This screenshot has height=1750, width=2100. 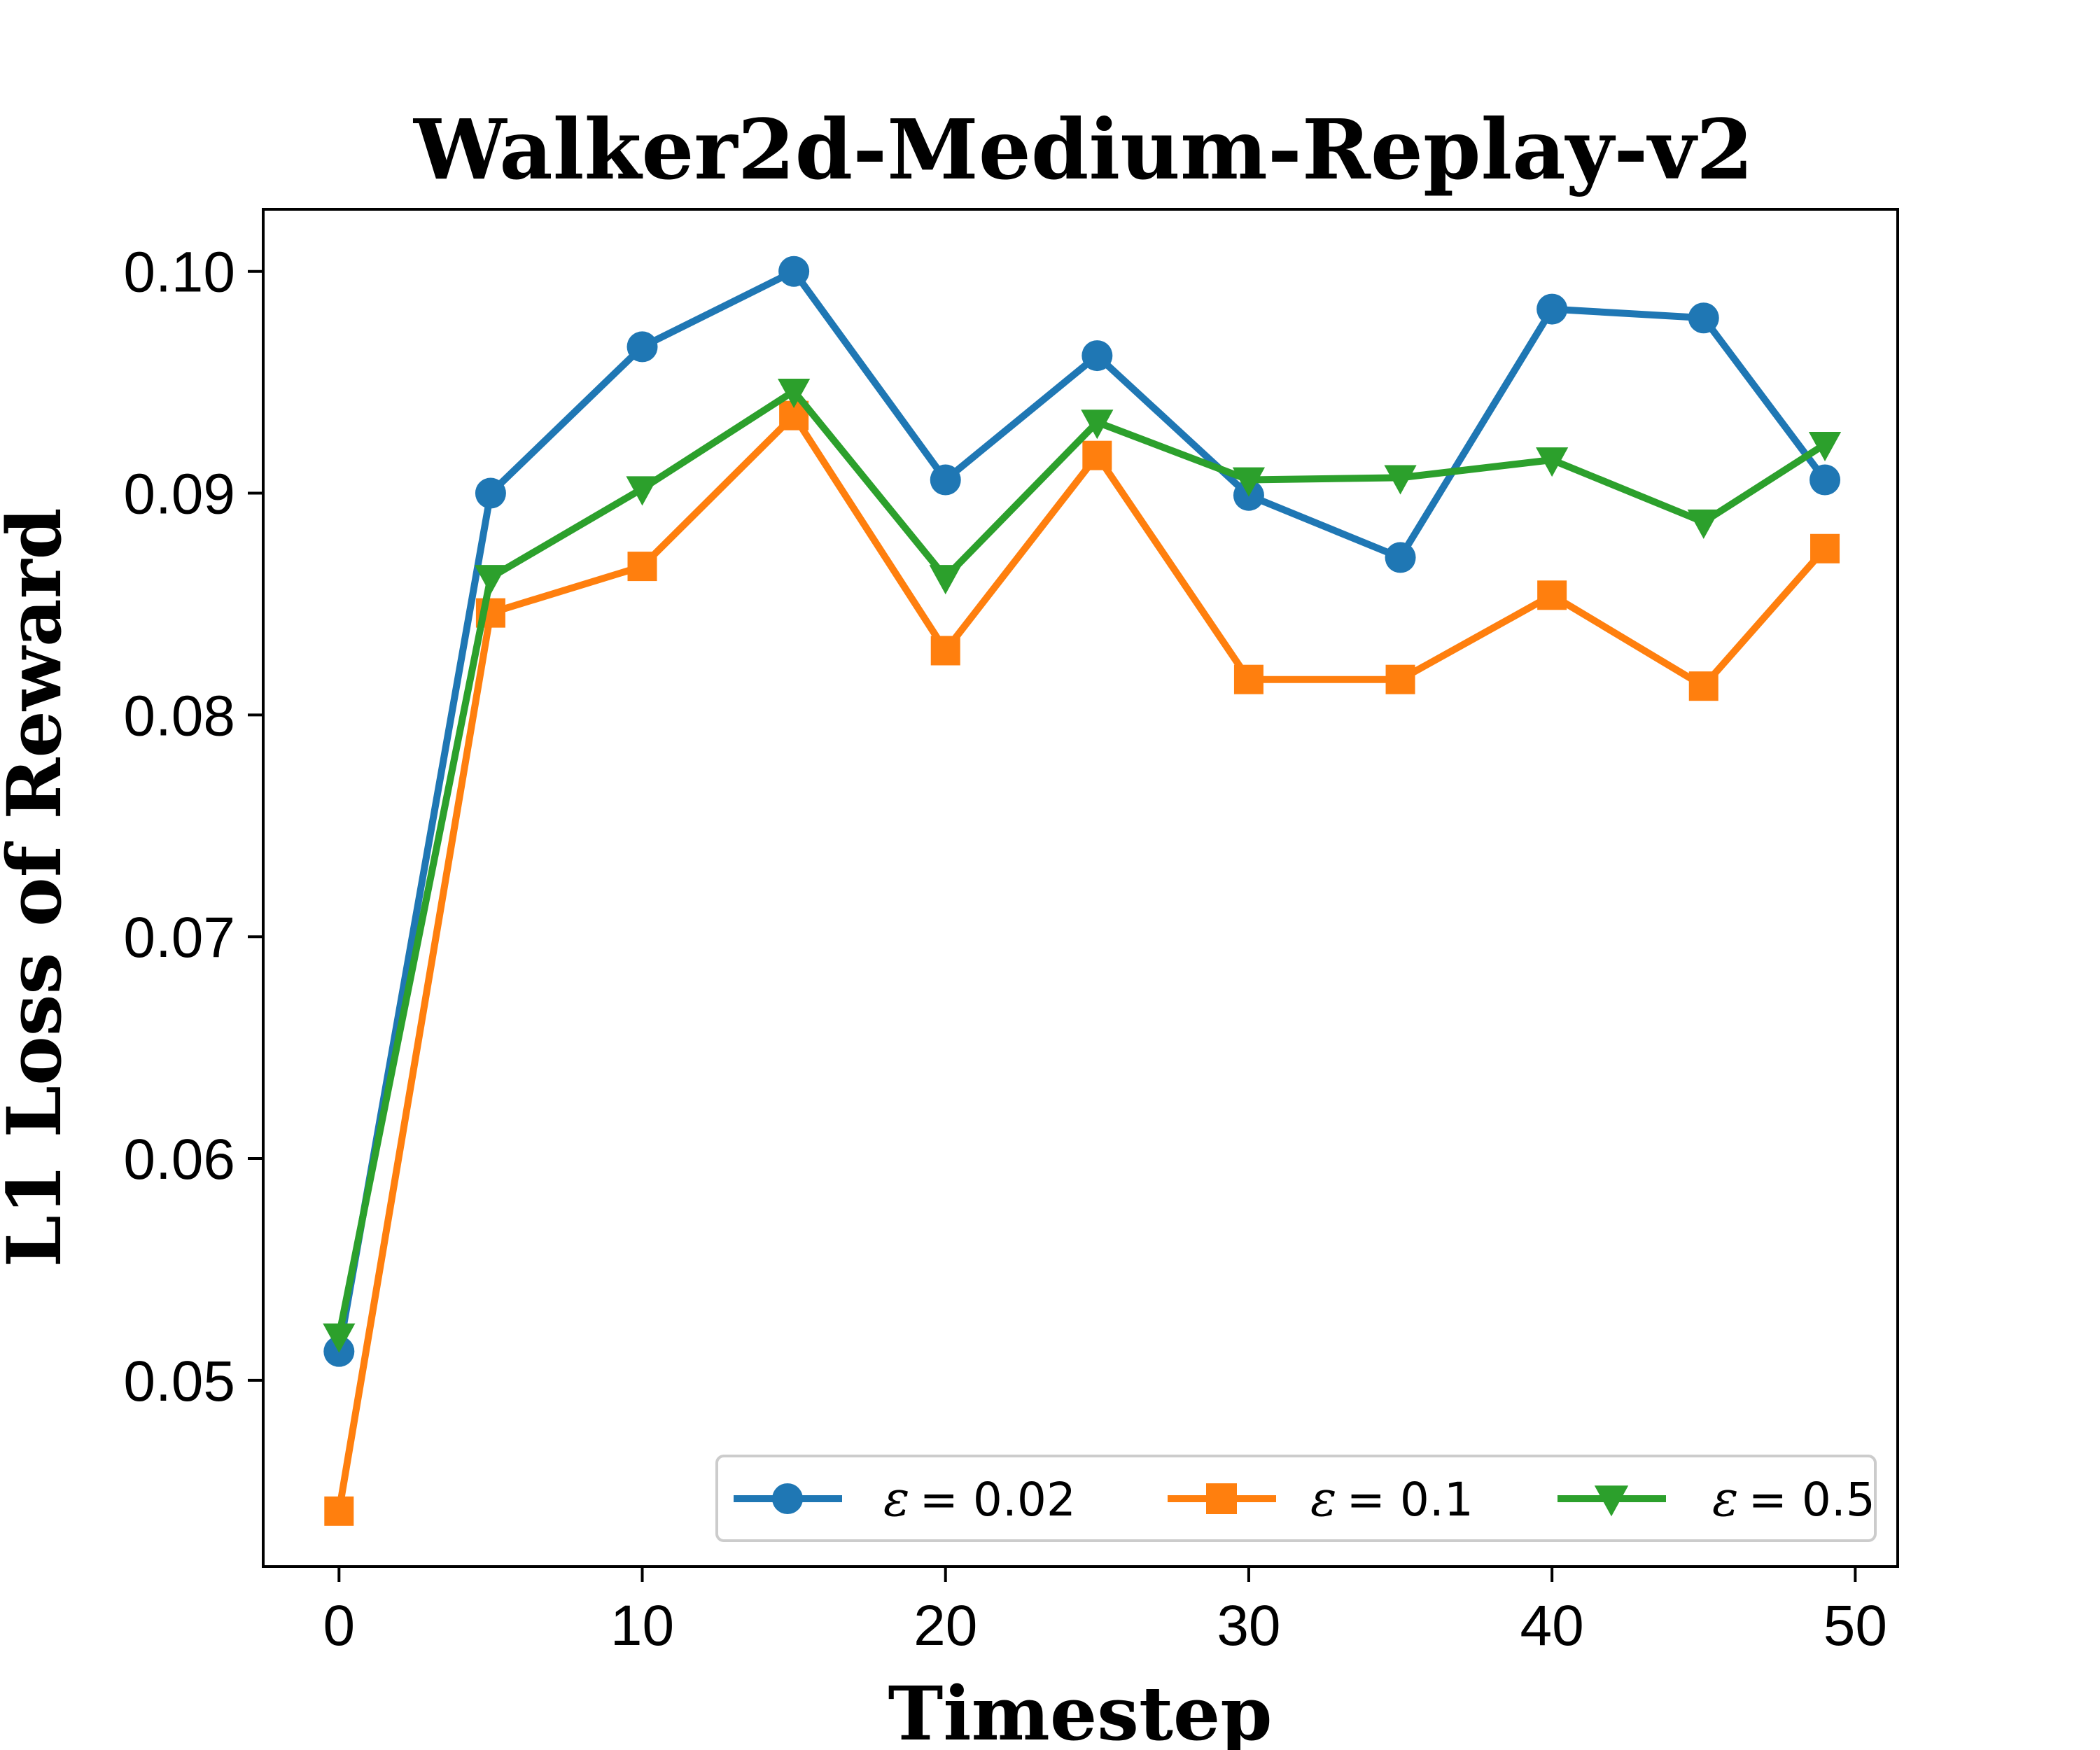 What do you see at coordinates (179, 1381) in the screenshot?
I see `y-tick-label: 0.05` at bounding box center [179, 1381].